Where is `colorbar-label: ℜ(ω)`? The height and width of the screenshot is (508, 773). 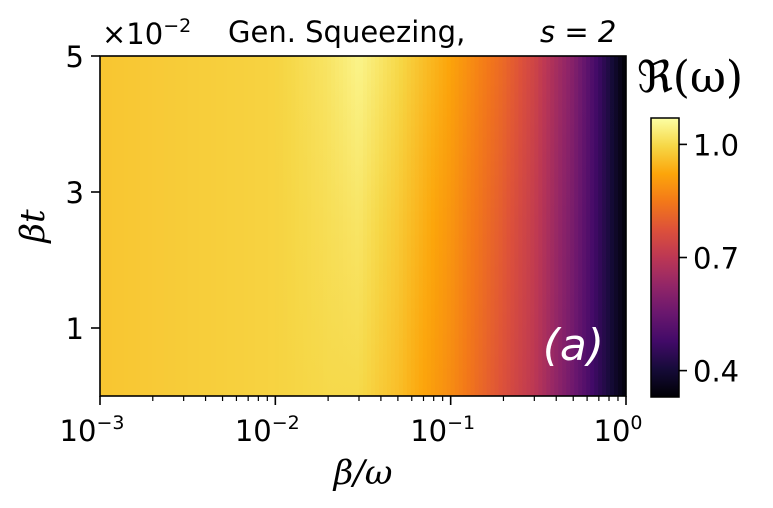 colorbar-label: ℜ(ω) is located at coordinates (690, 77).